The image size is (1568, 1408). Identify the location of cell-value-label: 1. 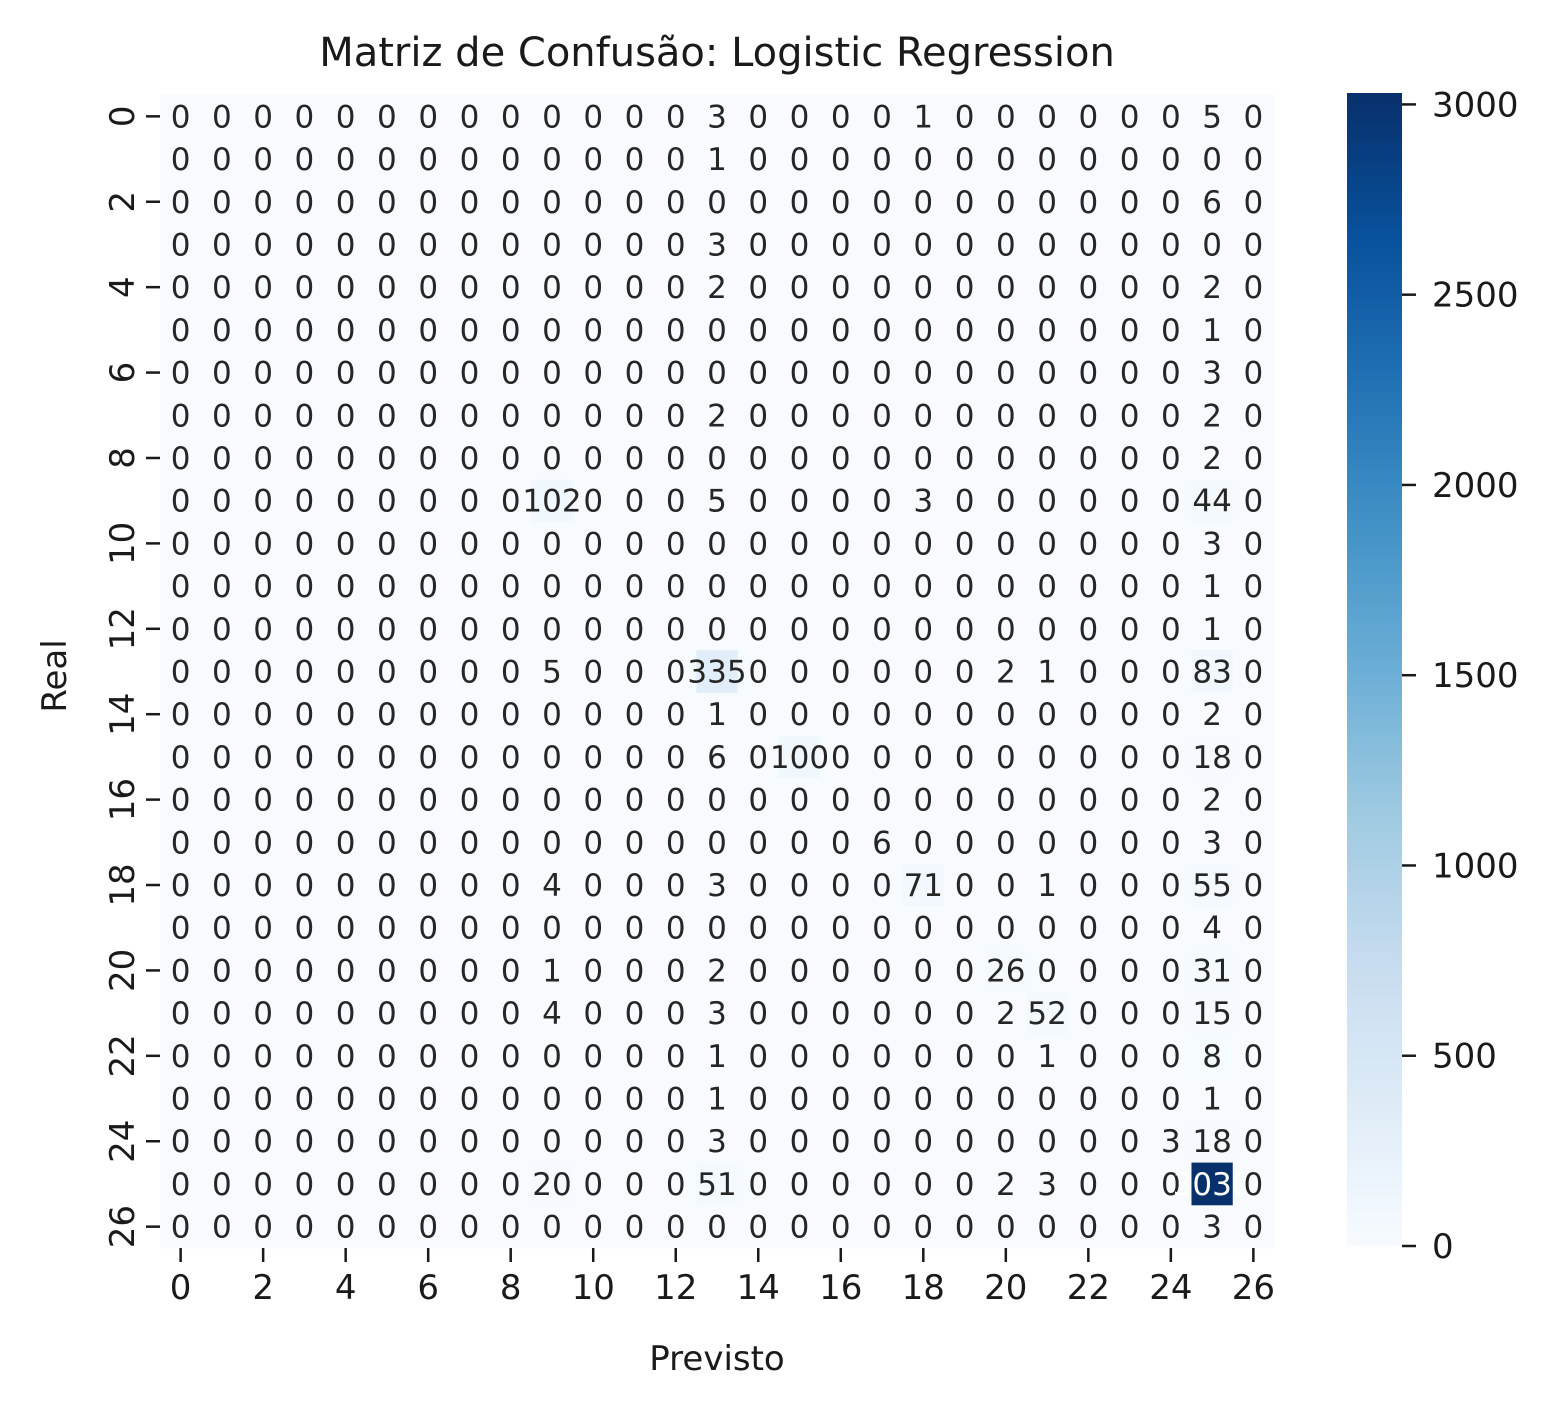
(717, 715).